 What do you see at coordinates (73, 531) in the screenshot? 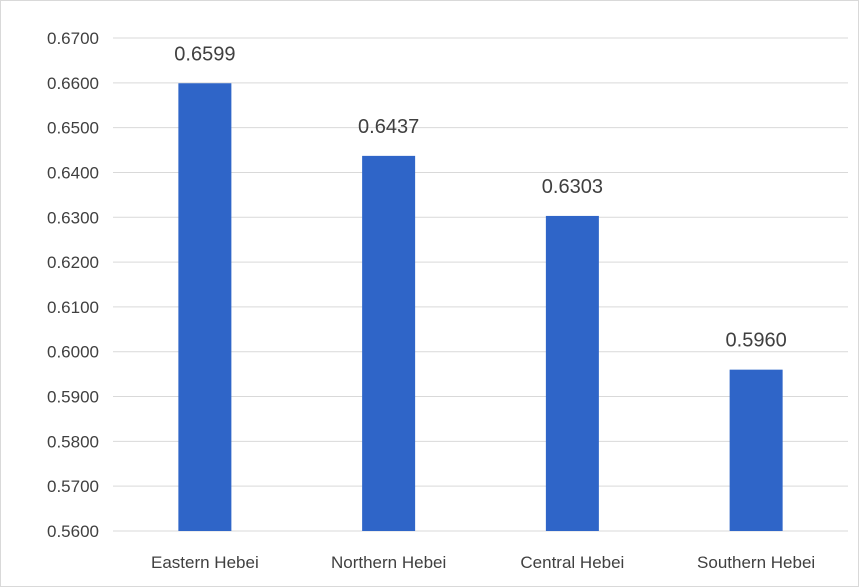
I see `y-tick-label: 0.5600` at bounding box center [73, 531].